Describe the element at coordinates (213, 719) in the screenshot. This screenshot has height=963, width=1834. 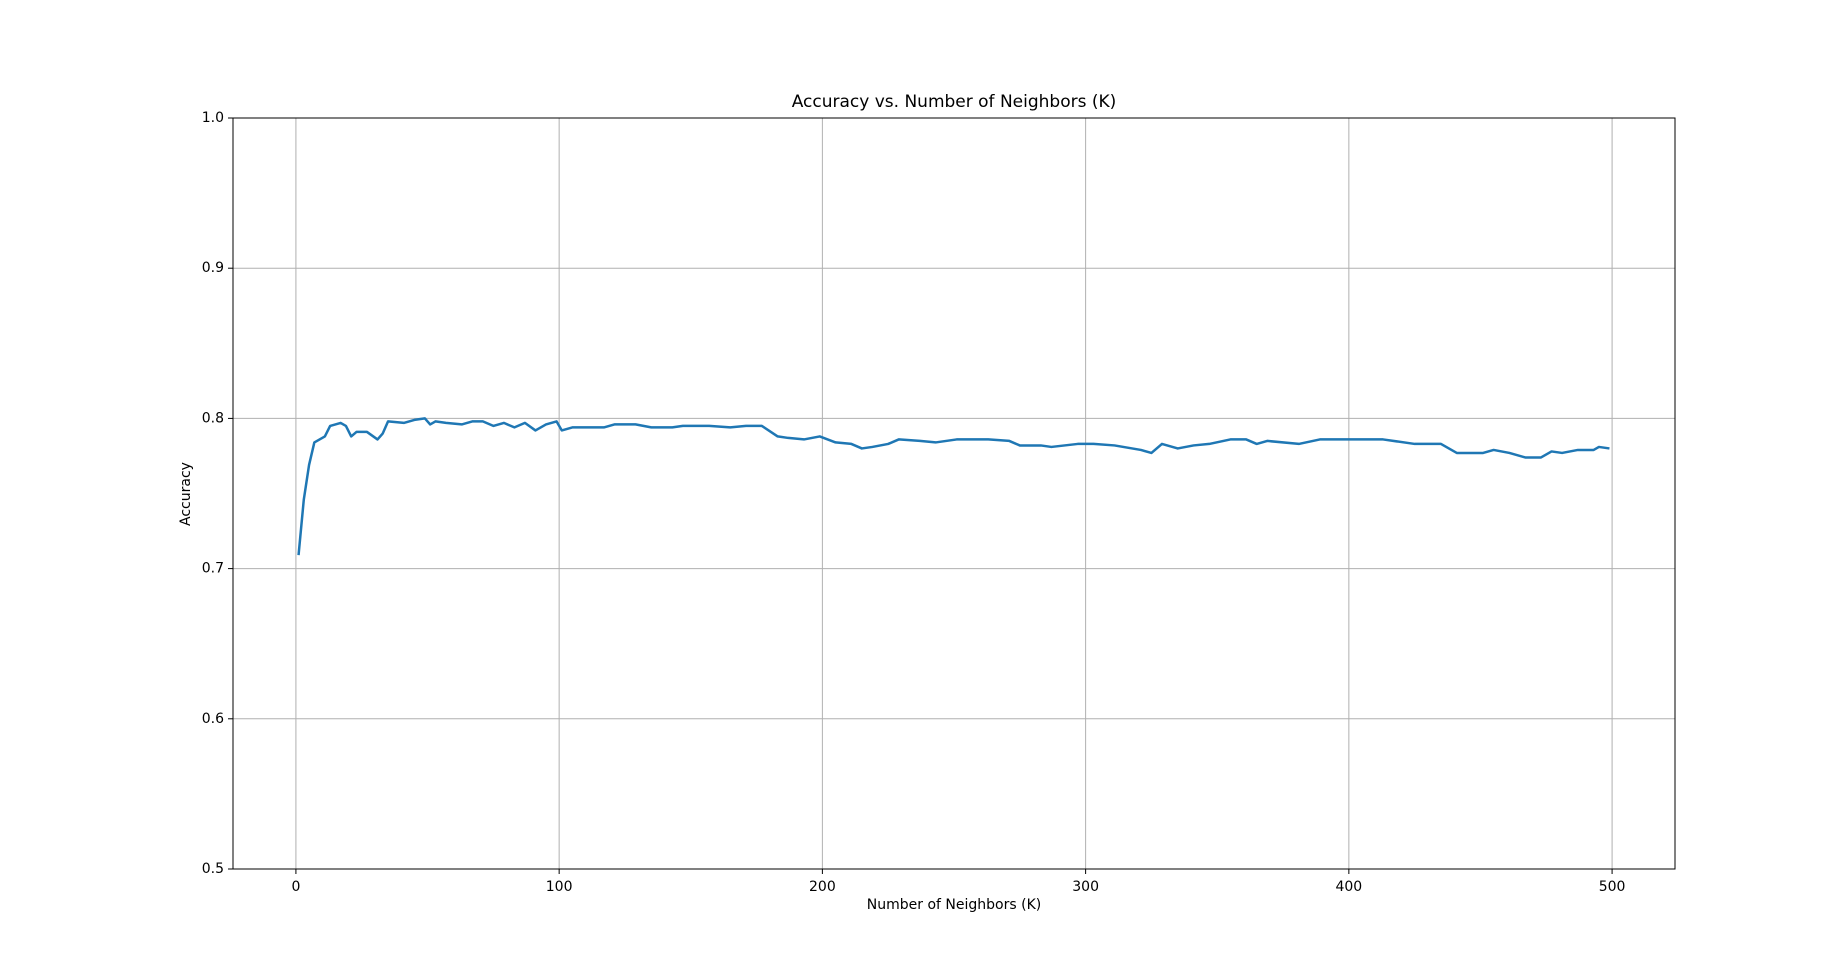
I see `y-tick-label: 0.6` at that location.